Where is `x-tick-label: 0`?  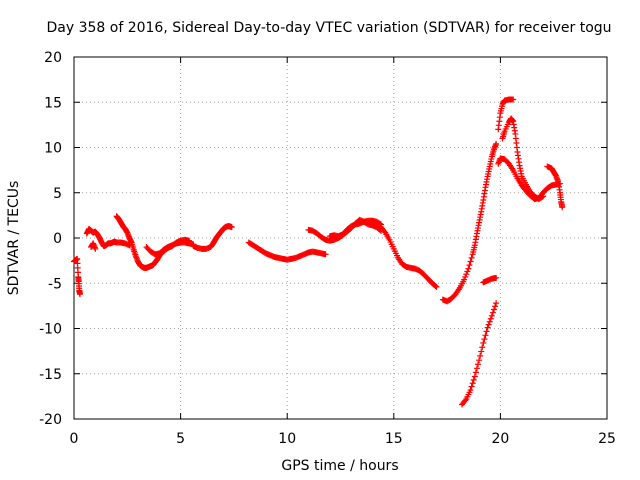
x-tick-label: 0 is located at coordinates (74, 439).